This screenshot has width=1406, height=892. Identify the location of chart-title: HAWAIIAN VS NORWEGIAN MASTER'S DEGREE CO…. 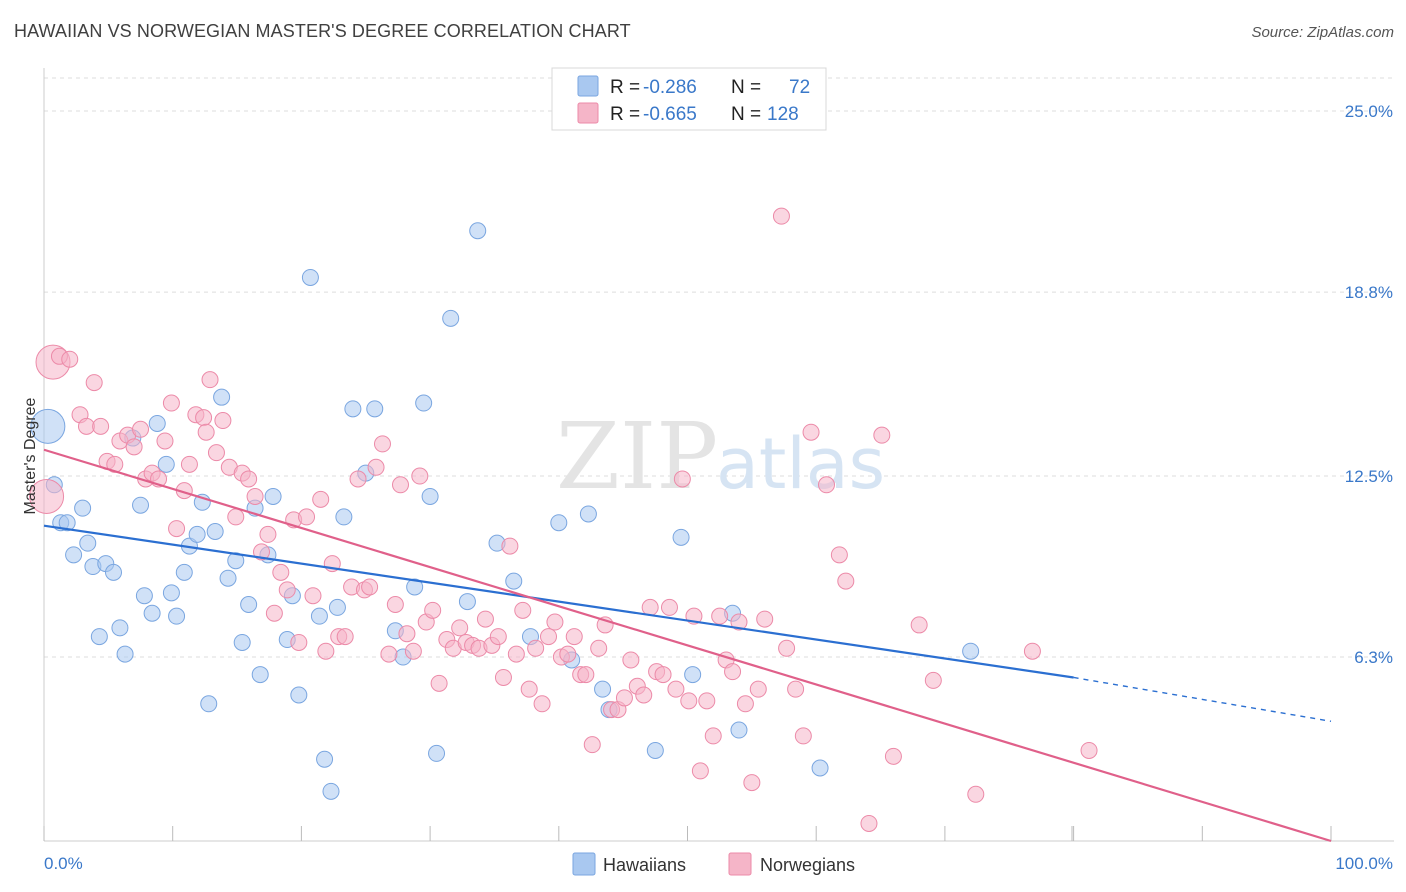
(322, 31).